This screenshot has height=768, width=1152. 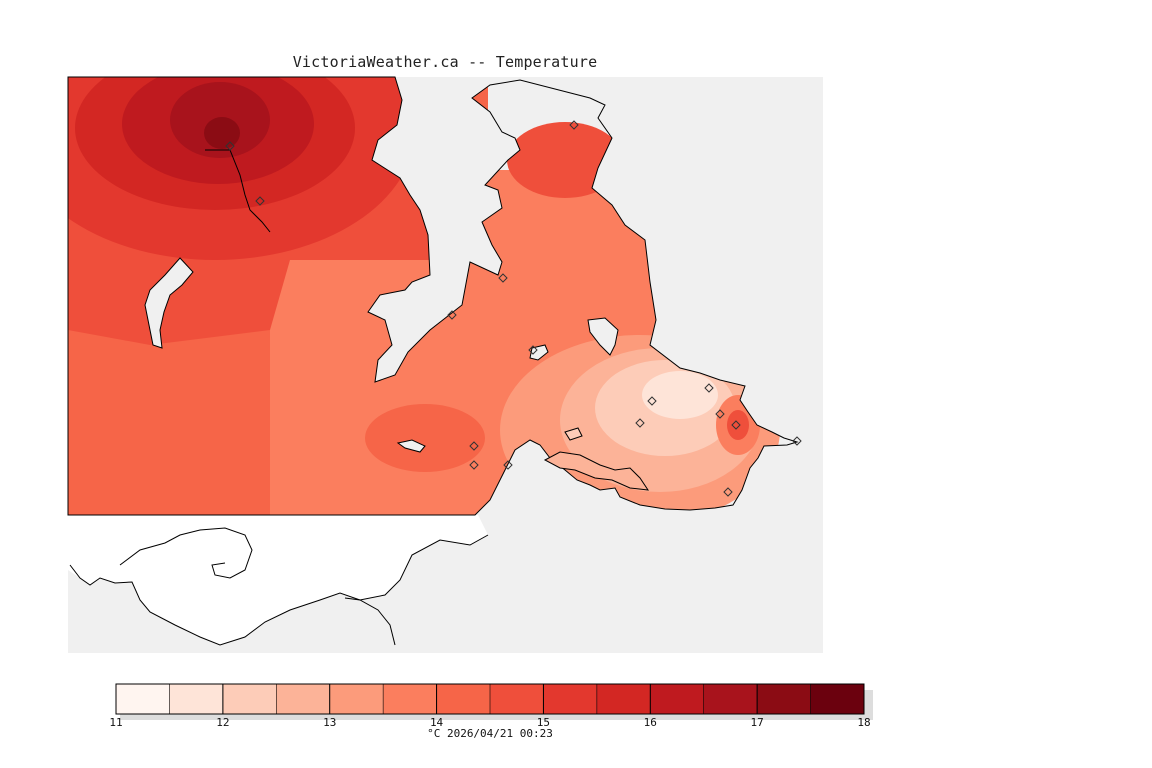 What do you see at coordinates (650, 722) in the screenshot?
I see `legend-tick-label: 16` at bounding box center [650, 722].